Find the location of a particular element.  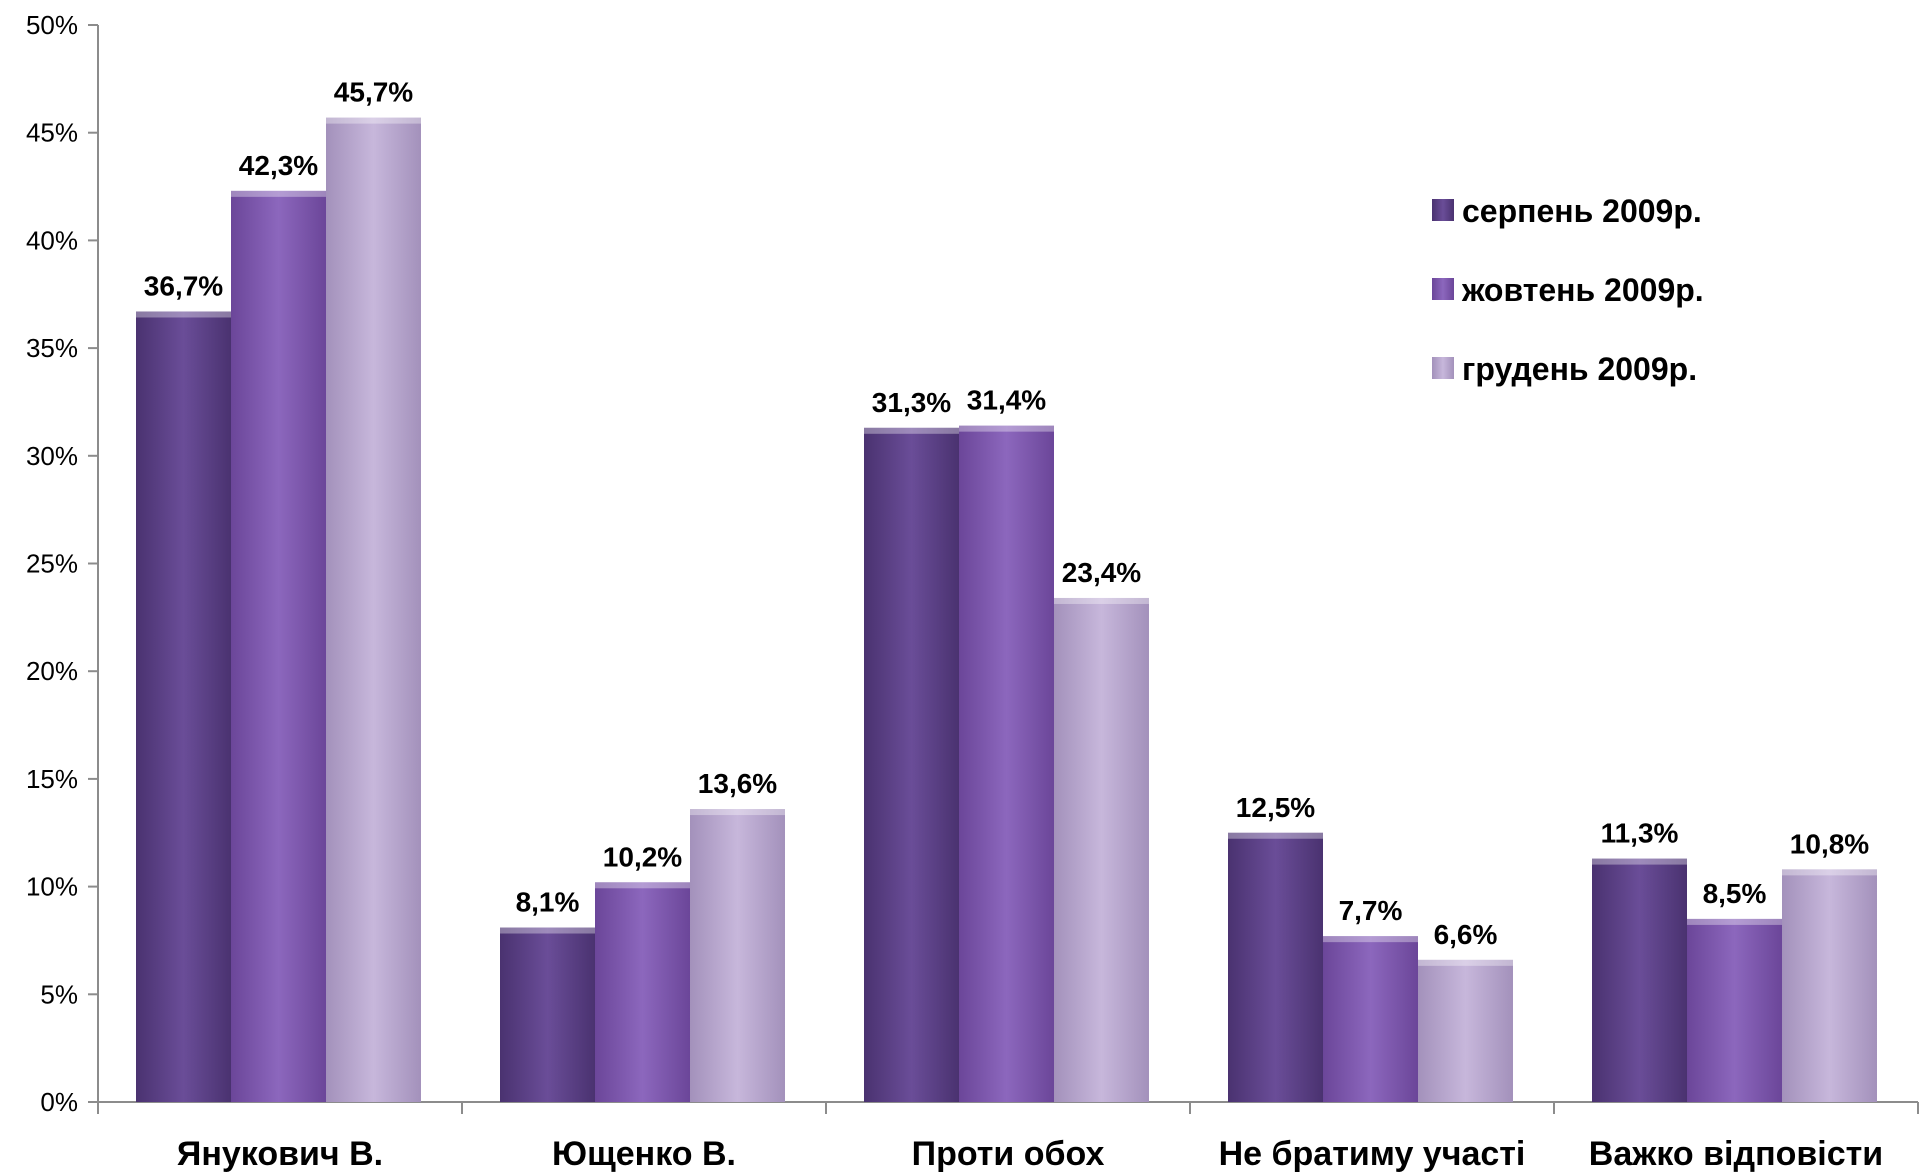

y-tick-label: 50% is located at coordinates (52, 25).